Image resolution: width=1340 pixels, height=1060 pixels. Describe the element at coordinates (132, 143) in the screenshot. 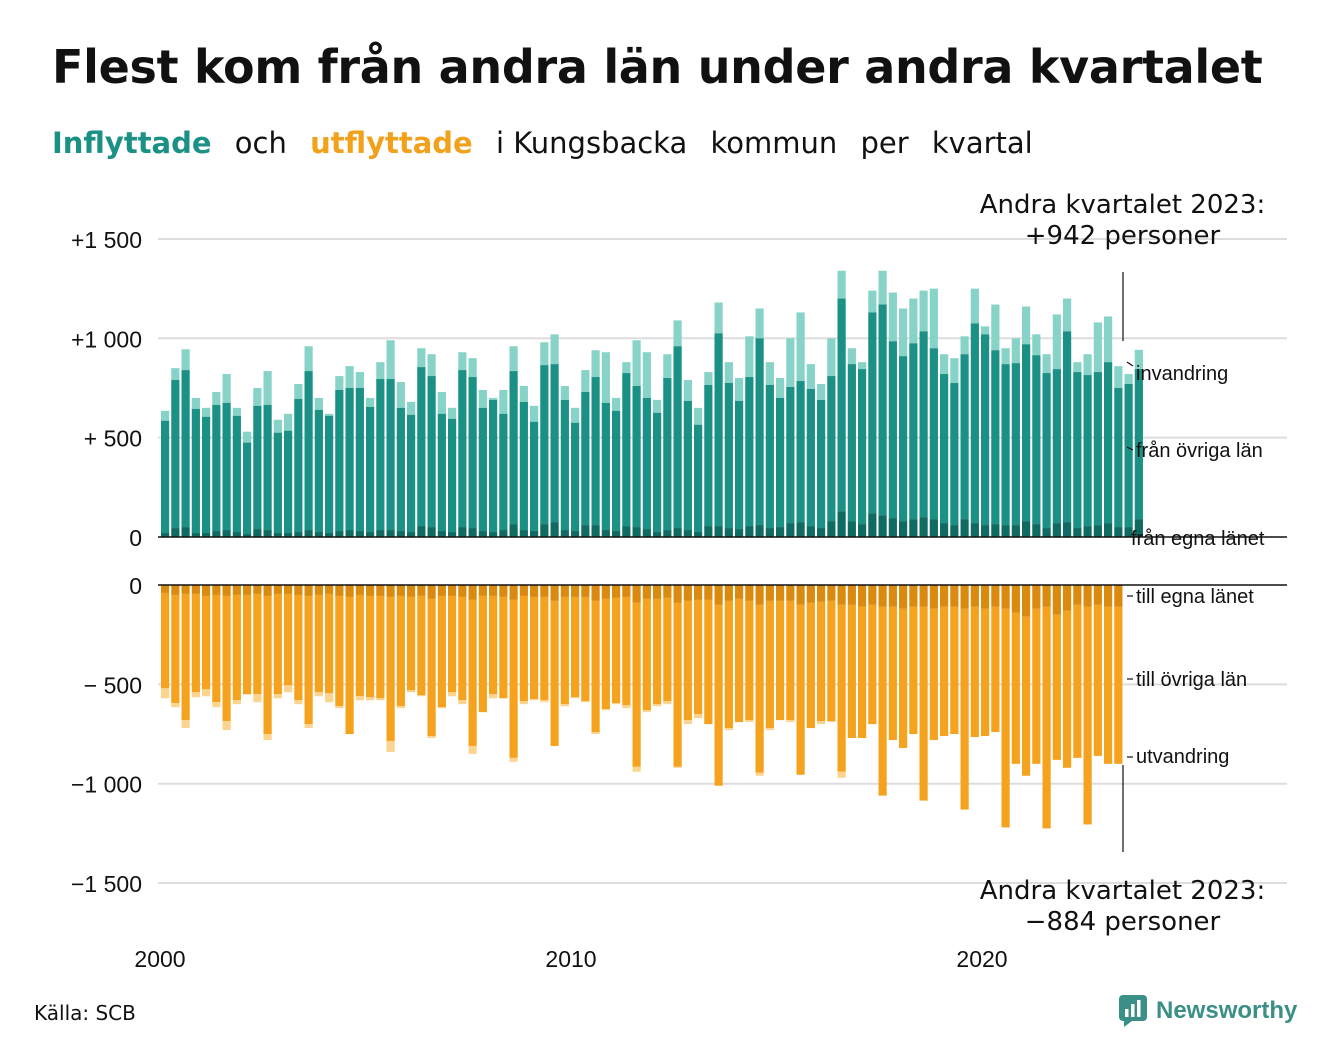

I see `subtitle-inflyttade: Inflyttade` at that location.